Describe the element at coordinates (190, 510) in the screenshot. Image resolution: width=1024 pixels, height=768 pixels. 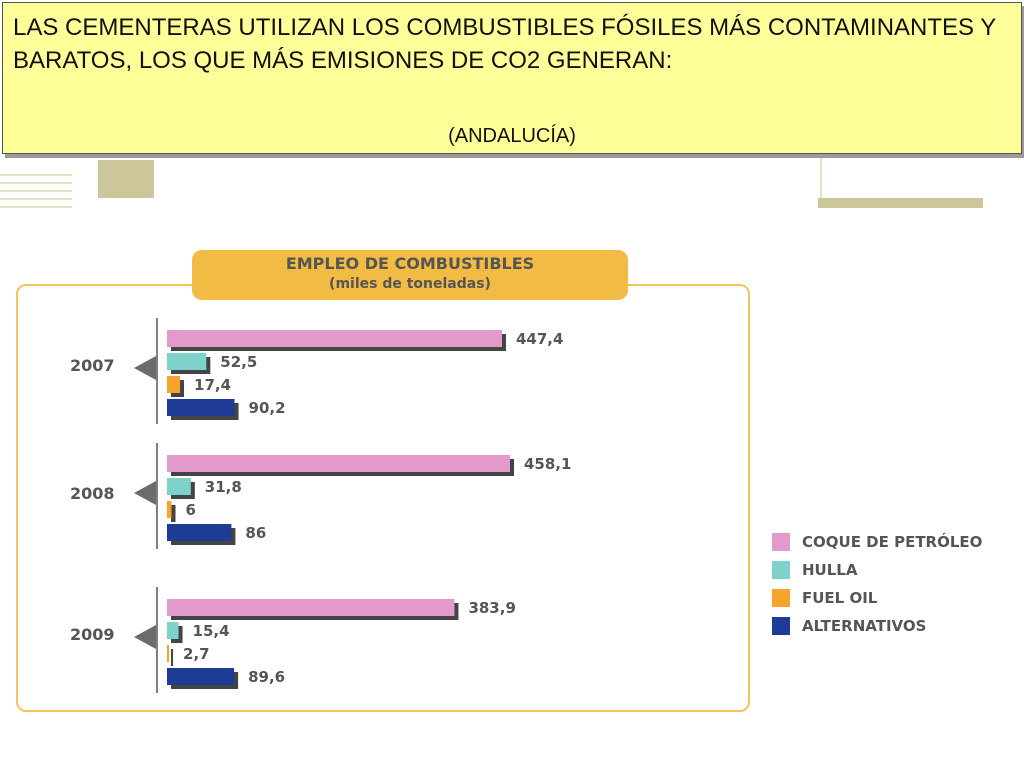
I see `value-label-fuel-oil-2008: 6` at that location.